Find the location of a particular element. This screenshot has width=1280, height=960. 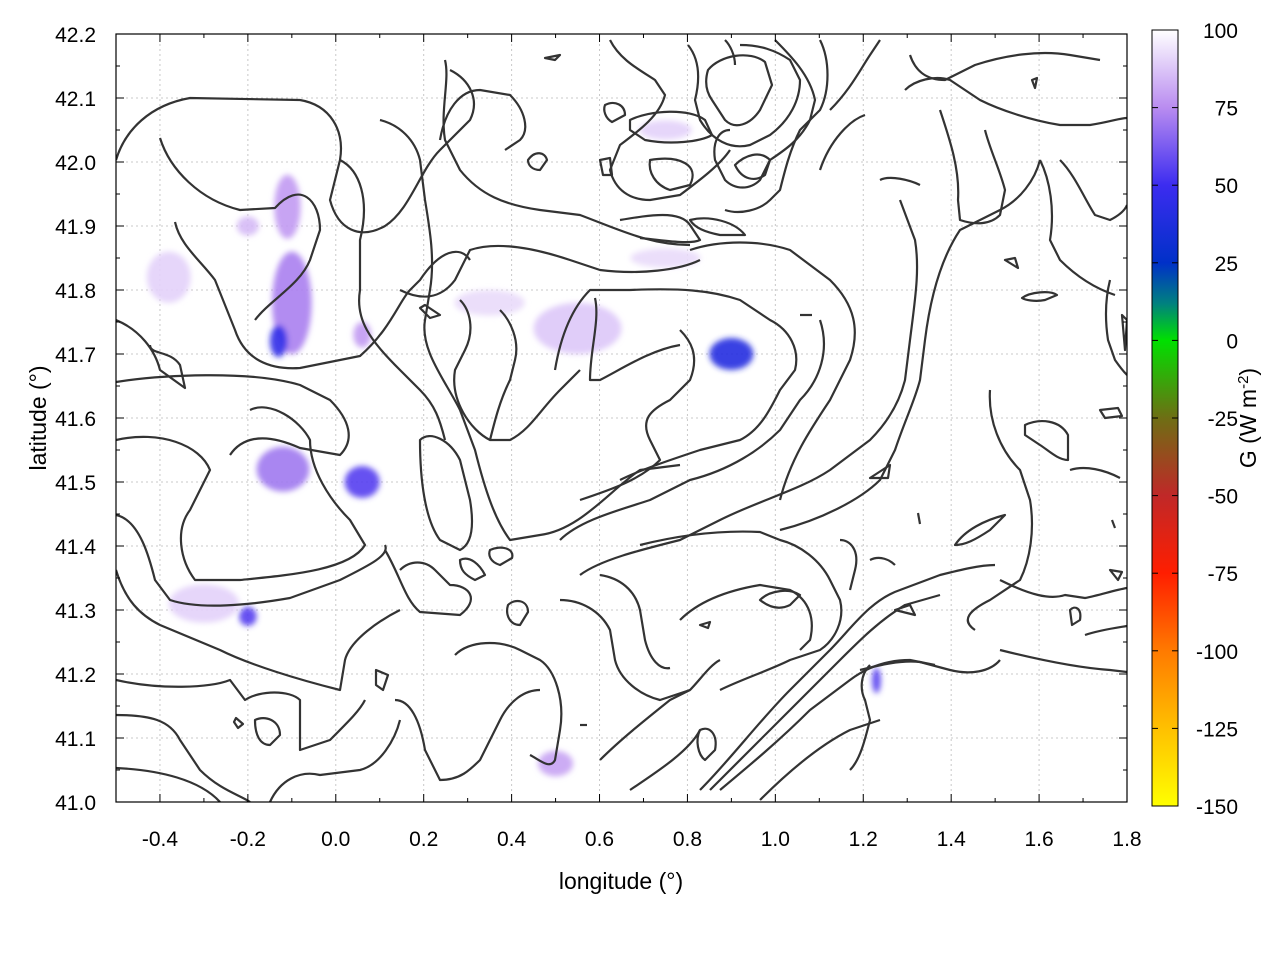

colorbar-tick-label: -75 is located at coordinates (1223, 574).